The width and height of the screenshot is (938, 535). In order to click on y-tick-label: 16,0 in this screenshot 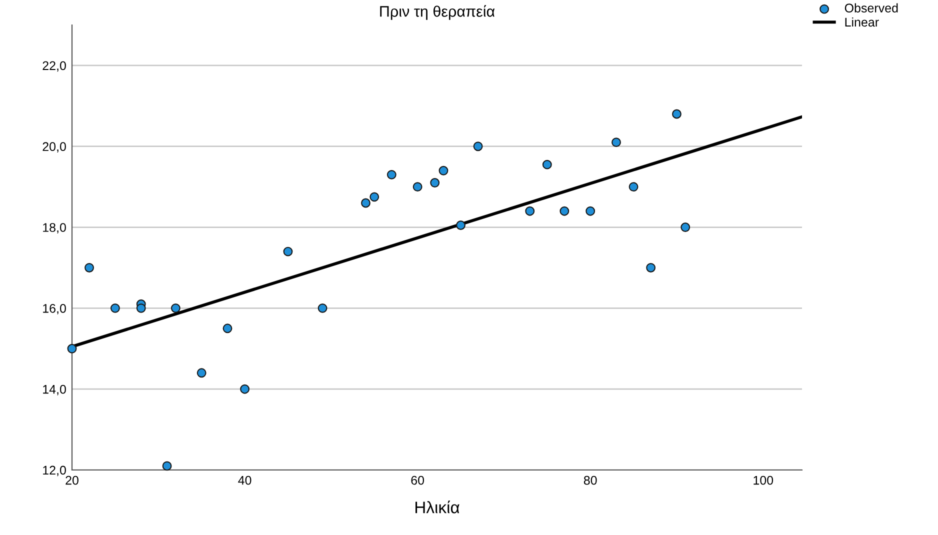, I will do `click(54, 309)`.